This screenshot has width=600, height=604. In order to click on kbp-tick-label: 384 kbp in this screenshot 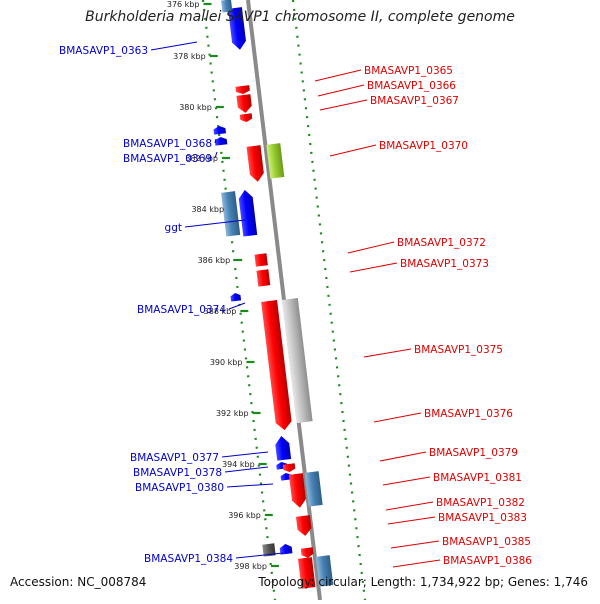, I will do `click(207, 209)`.